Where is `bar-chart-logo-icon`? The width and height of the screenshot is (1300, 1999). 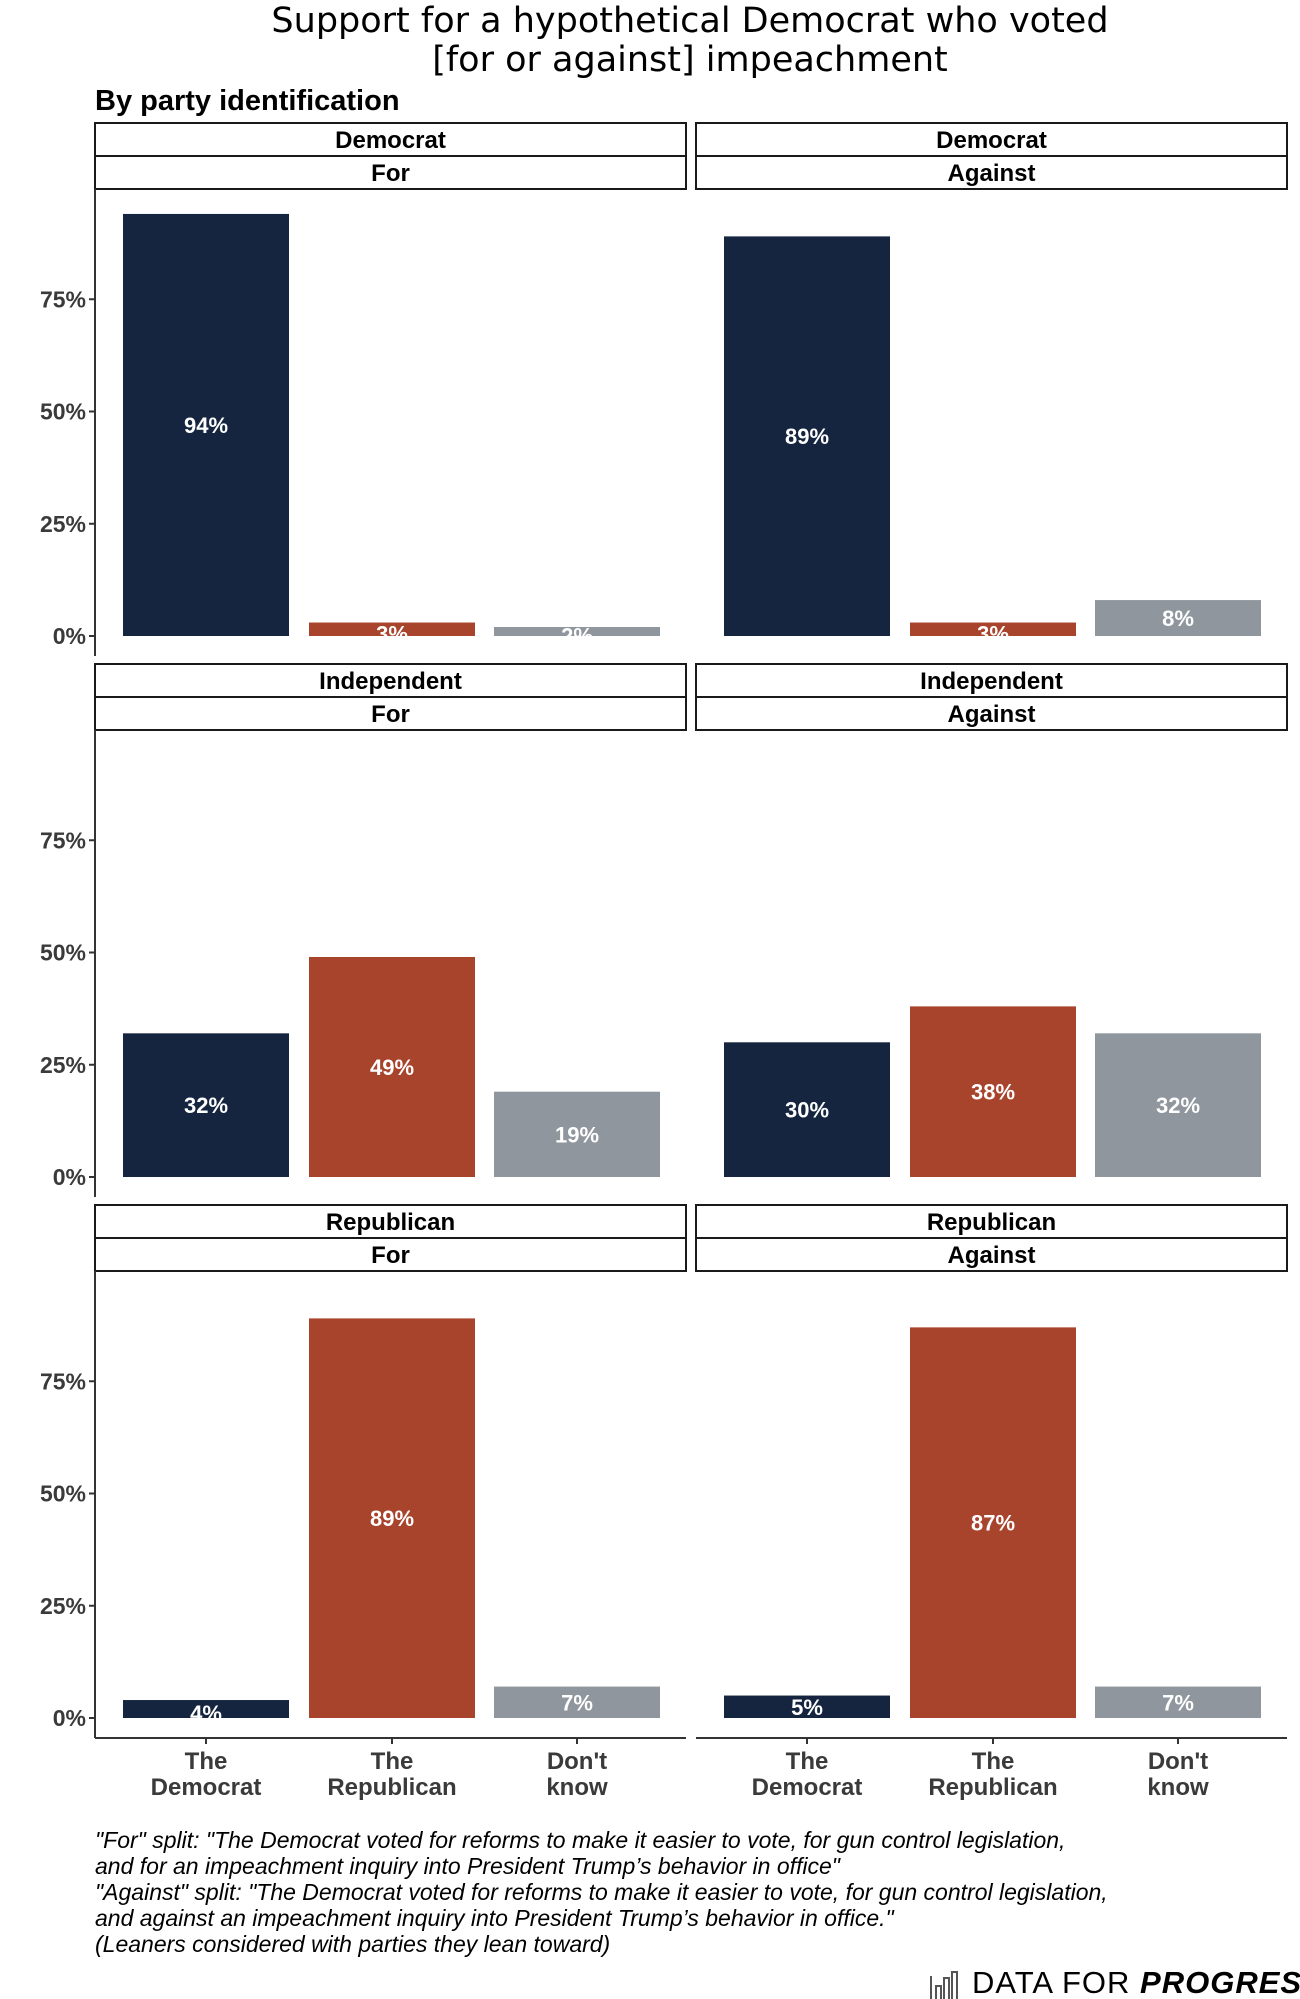
bar-chart-logo-icon is located at coordinates (944, 1985).